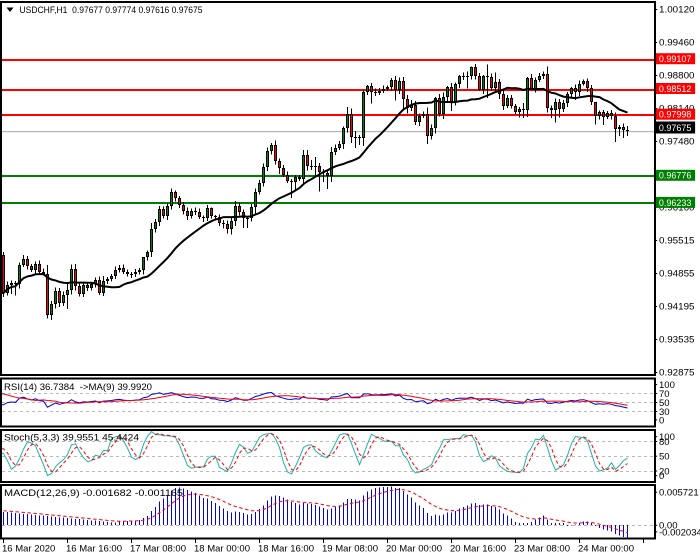 This screenshot has width=700, height=560. Describe the element at coordinates (677, 273) in the screenshot. I see `svg-text: 0.94855` at that location.